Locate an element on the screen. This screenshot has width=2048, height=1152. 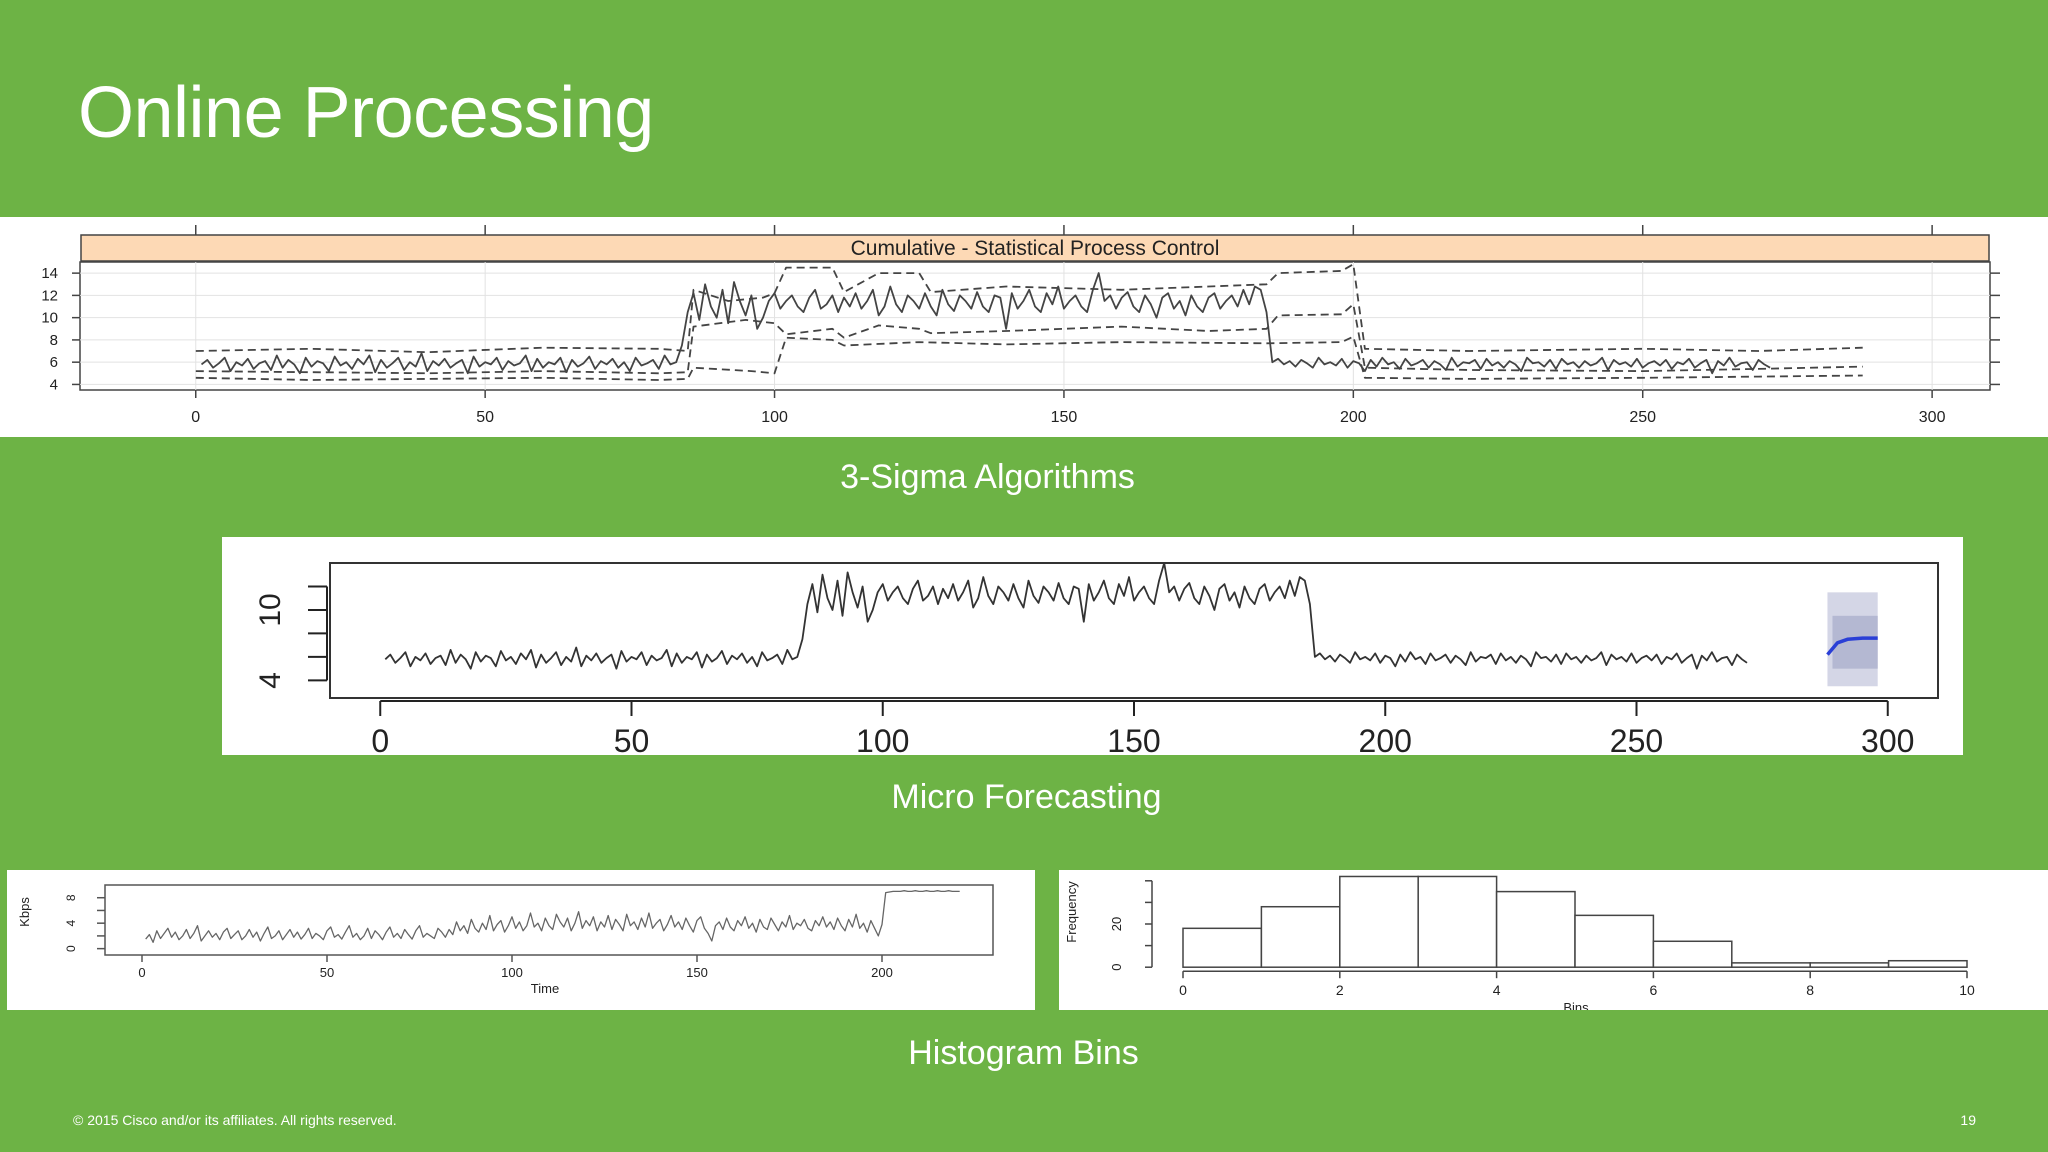
spc-chart-title: Cumulative - Statistical Process Control is located at coordinates (1035, 248).